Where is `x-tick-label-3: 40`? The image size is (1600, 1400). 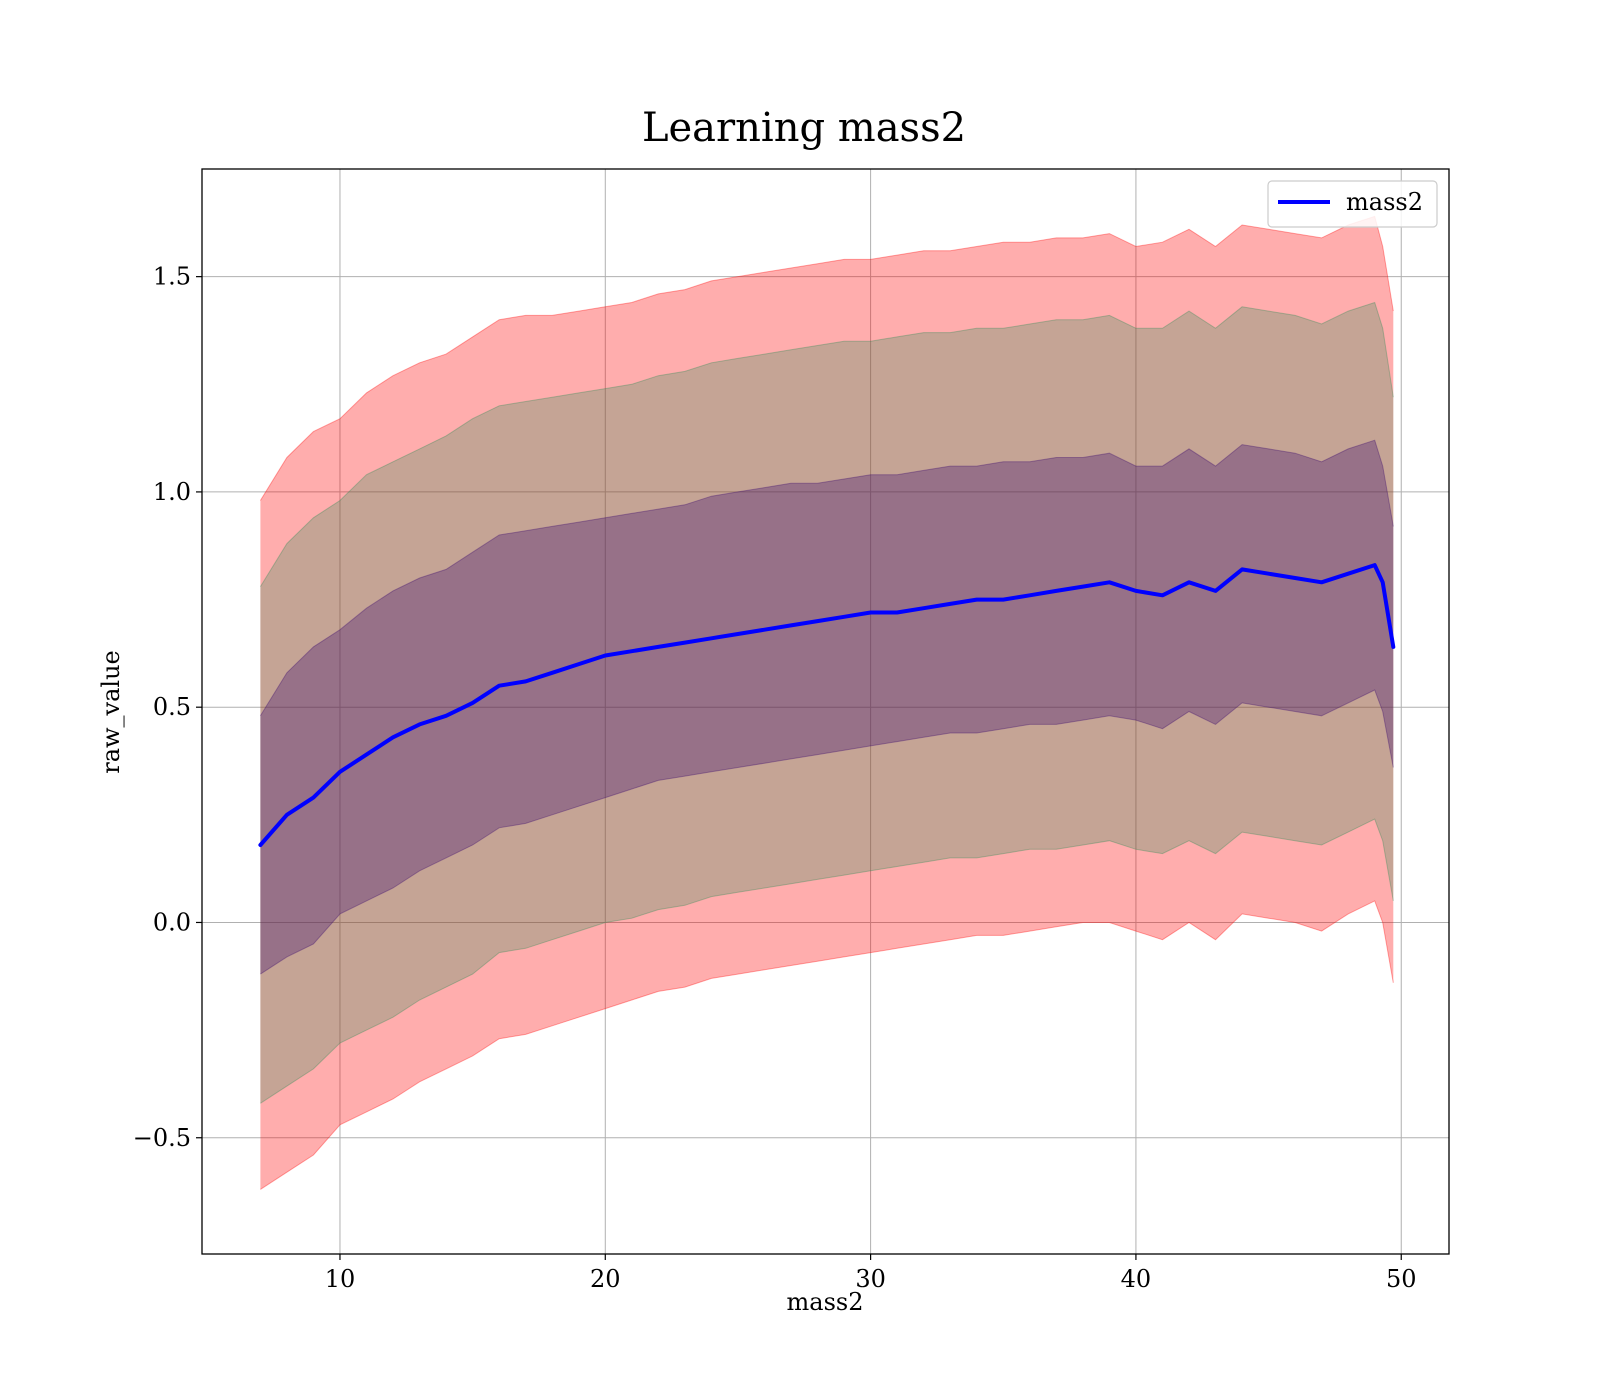
x-tick-label-3: 40 is located at coordinates (1136, 1279).